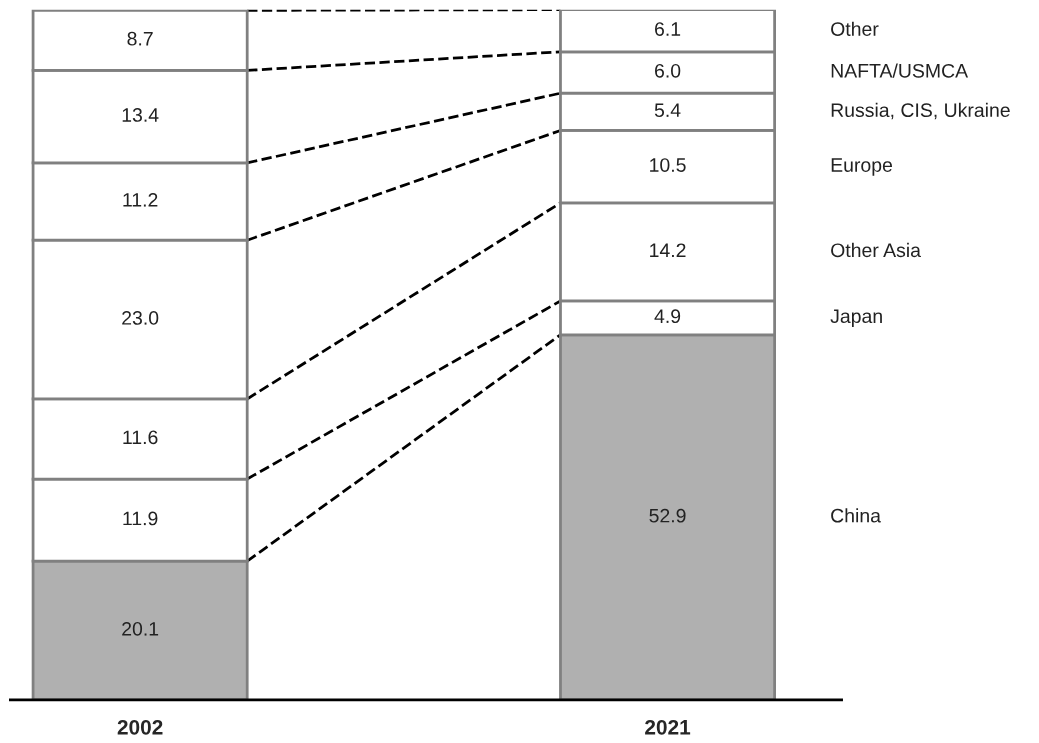  Describe the element at coordinates (140, 115) in the screenshot. I see `data-label: 13.4` at that location.